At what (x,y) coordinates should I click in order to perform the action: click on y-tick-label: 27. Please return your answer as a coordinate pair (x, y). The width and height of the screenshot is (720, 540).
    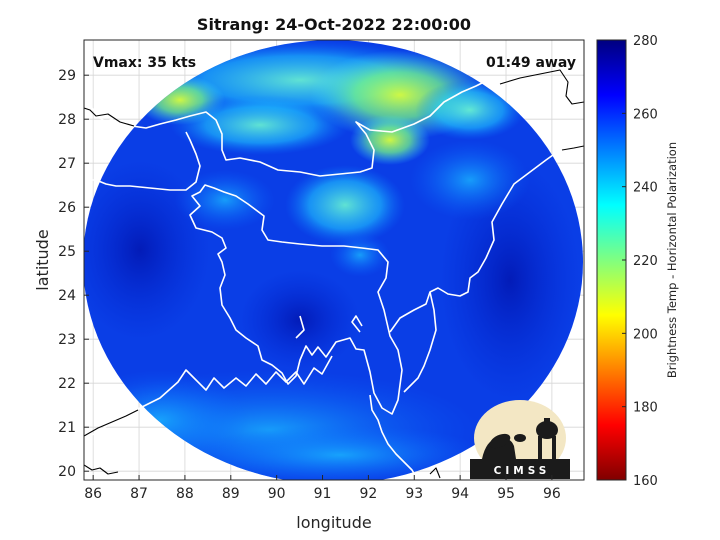
    Looking at the image, I should click on (67, 164).